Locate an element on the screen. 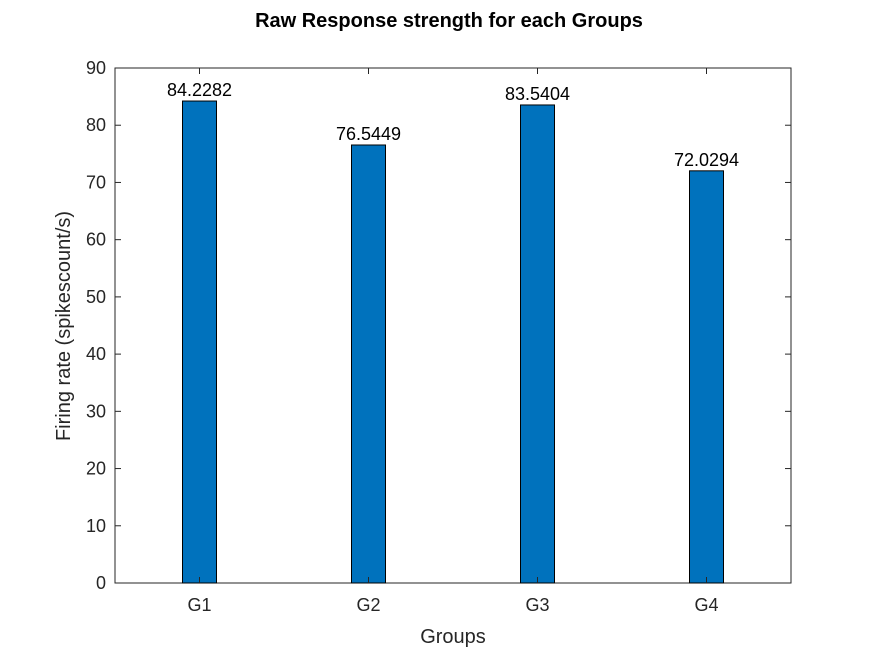  bar-g1 is located at coordinates (199, 342).